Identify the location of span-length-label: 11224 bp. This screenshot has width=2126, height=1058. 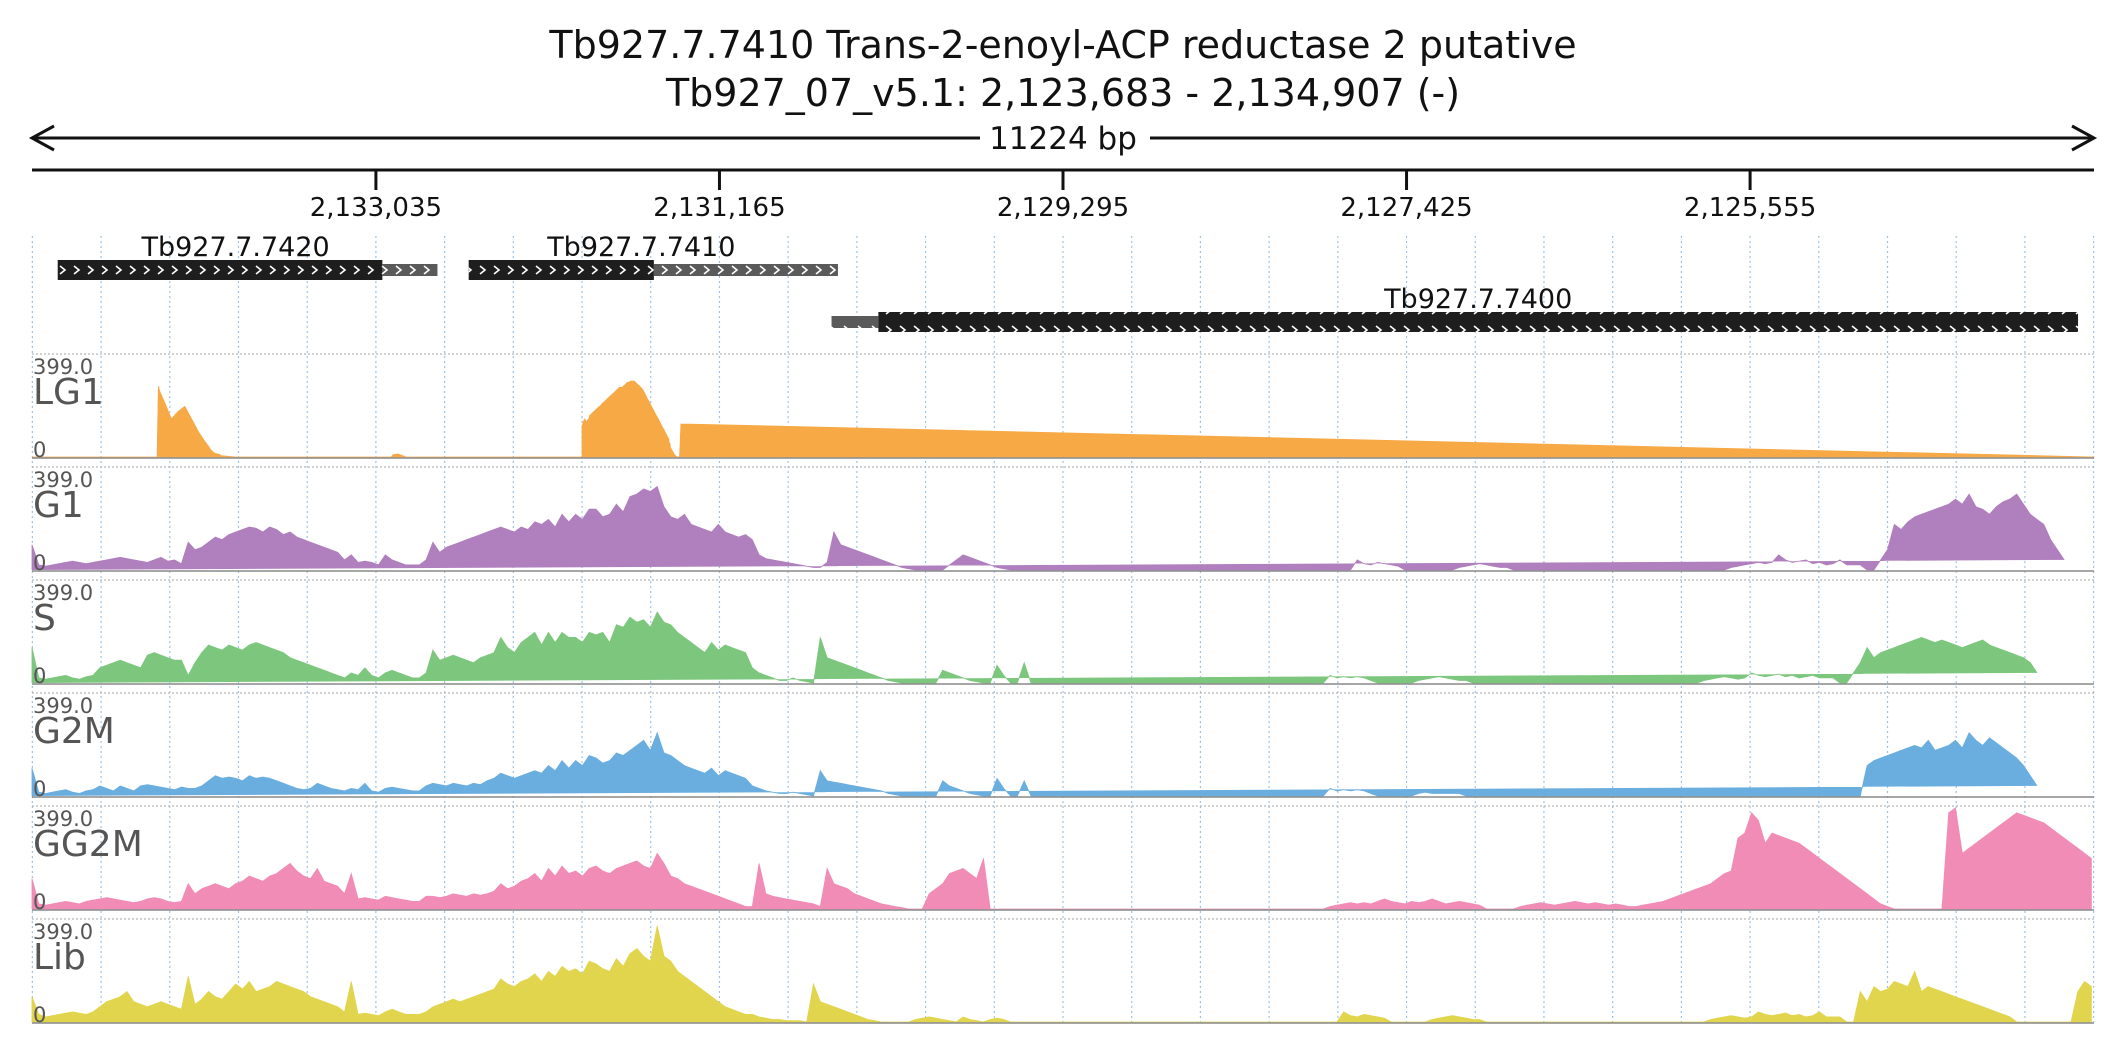
(1063, 139).